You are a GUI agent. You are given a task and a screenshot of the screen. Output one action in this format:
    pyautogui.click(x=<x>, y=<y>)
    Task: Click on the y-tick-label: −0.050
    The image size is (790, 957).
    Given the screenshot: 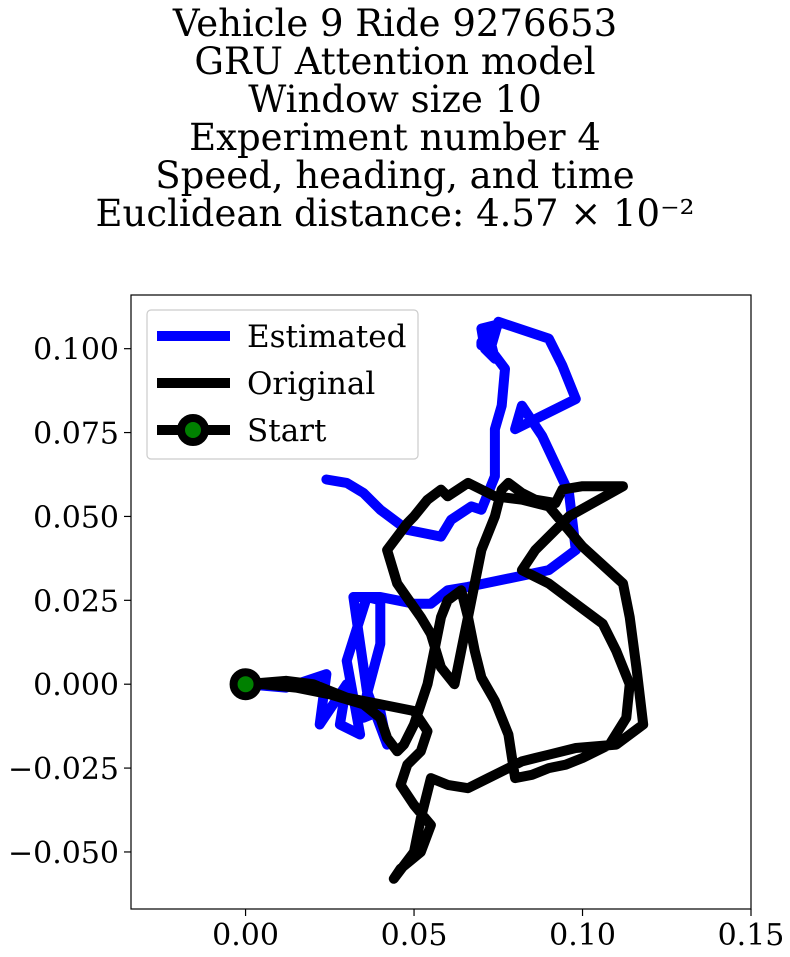 What is the action you would take?
    pyautogui.click(x=63, y=853)
    